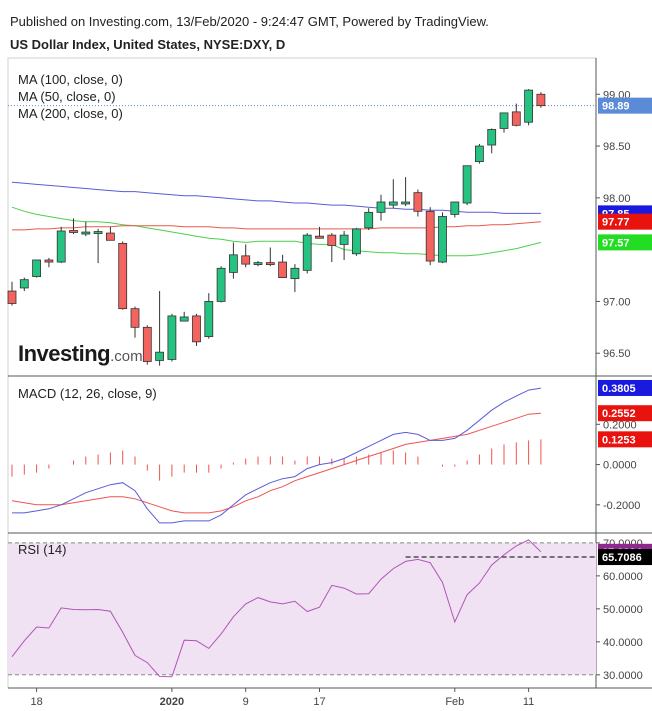 The image size is (652, 711). What do you see at coordinates (282, 698) in the screenshot?
I see `x-axis: 18 2020 9 17 Feb 11` at bounding box center [282, 698].